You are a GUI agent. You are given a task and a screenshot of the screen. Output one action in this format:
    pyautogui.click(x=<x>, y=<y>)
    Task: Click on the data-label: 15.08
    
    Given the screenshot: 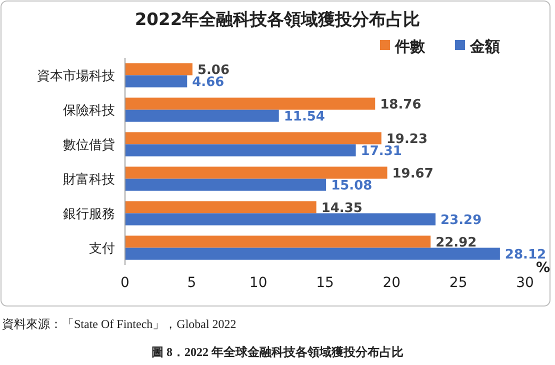 What is the action you would take?
    pyautogui.click(x=351, y=186)
    